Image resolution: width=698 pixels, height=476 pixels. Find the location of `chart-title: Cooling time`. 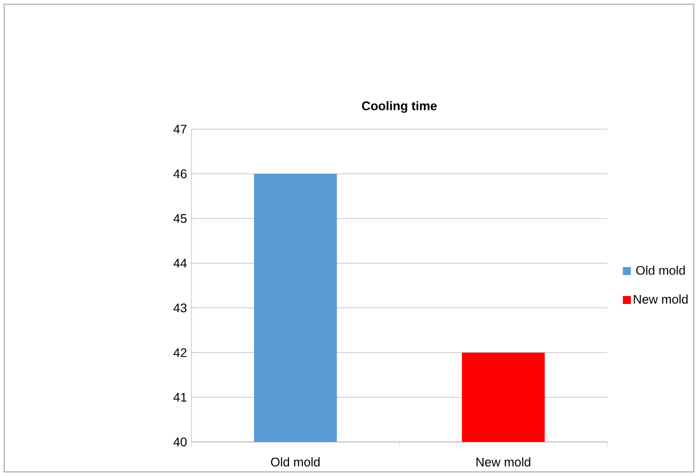

chart-title: Cooling time is located at coordinates (399, 107).